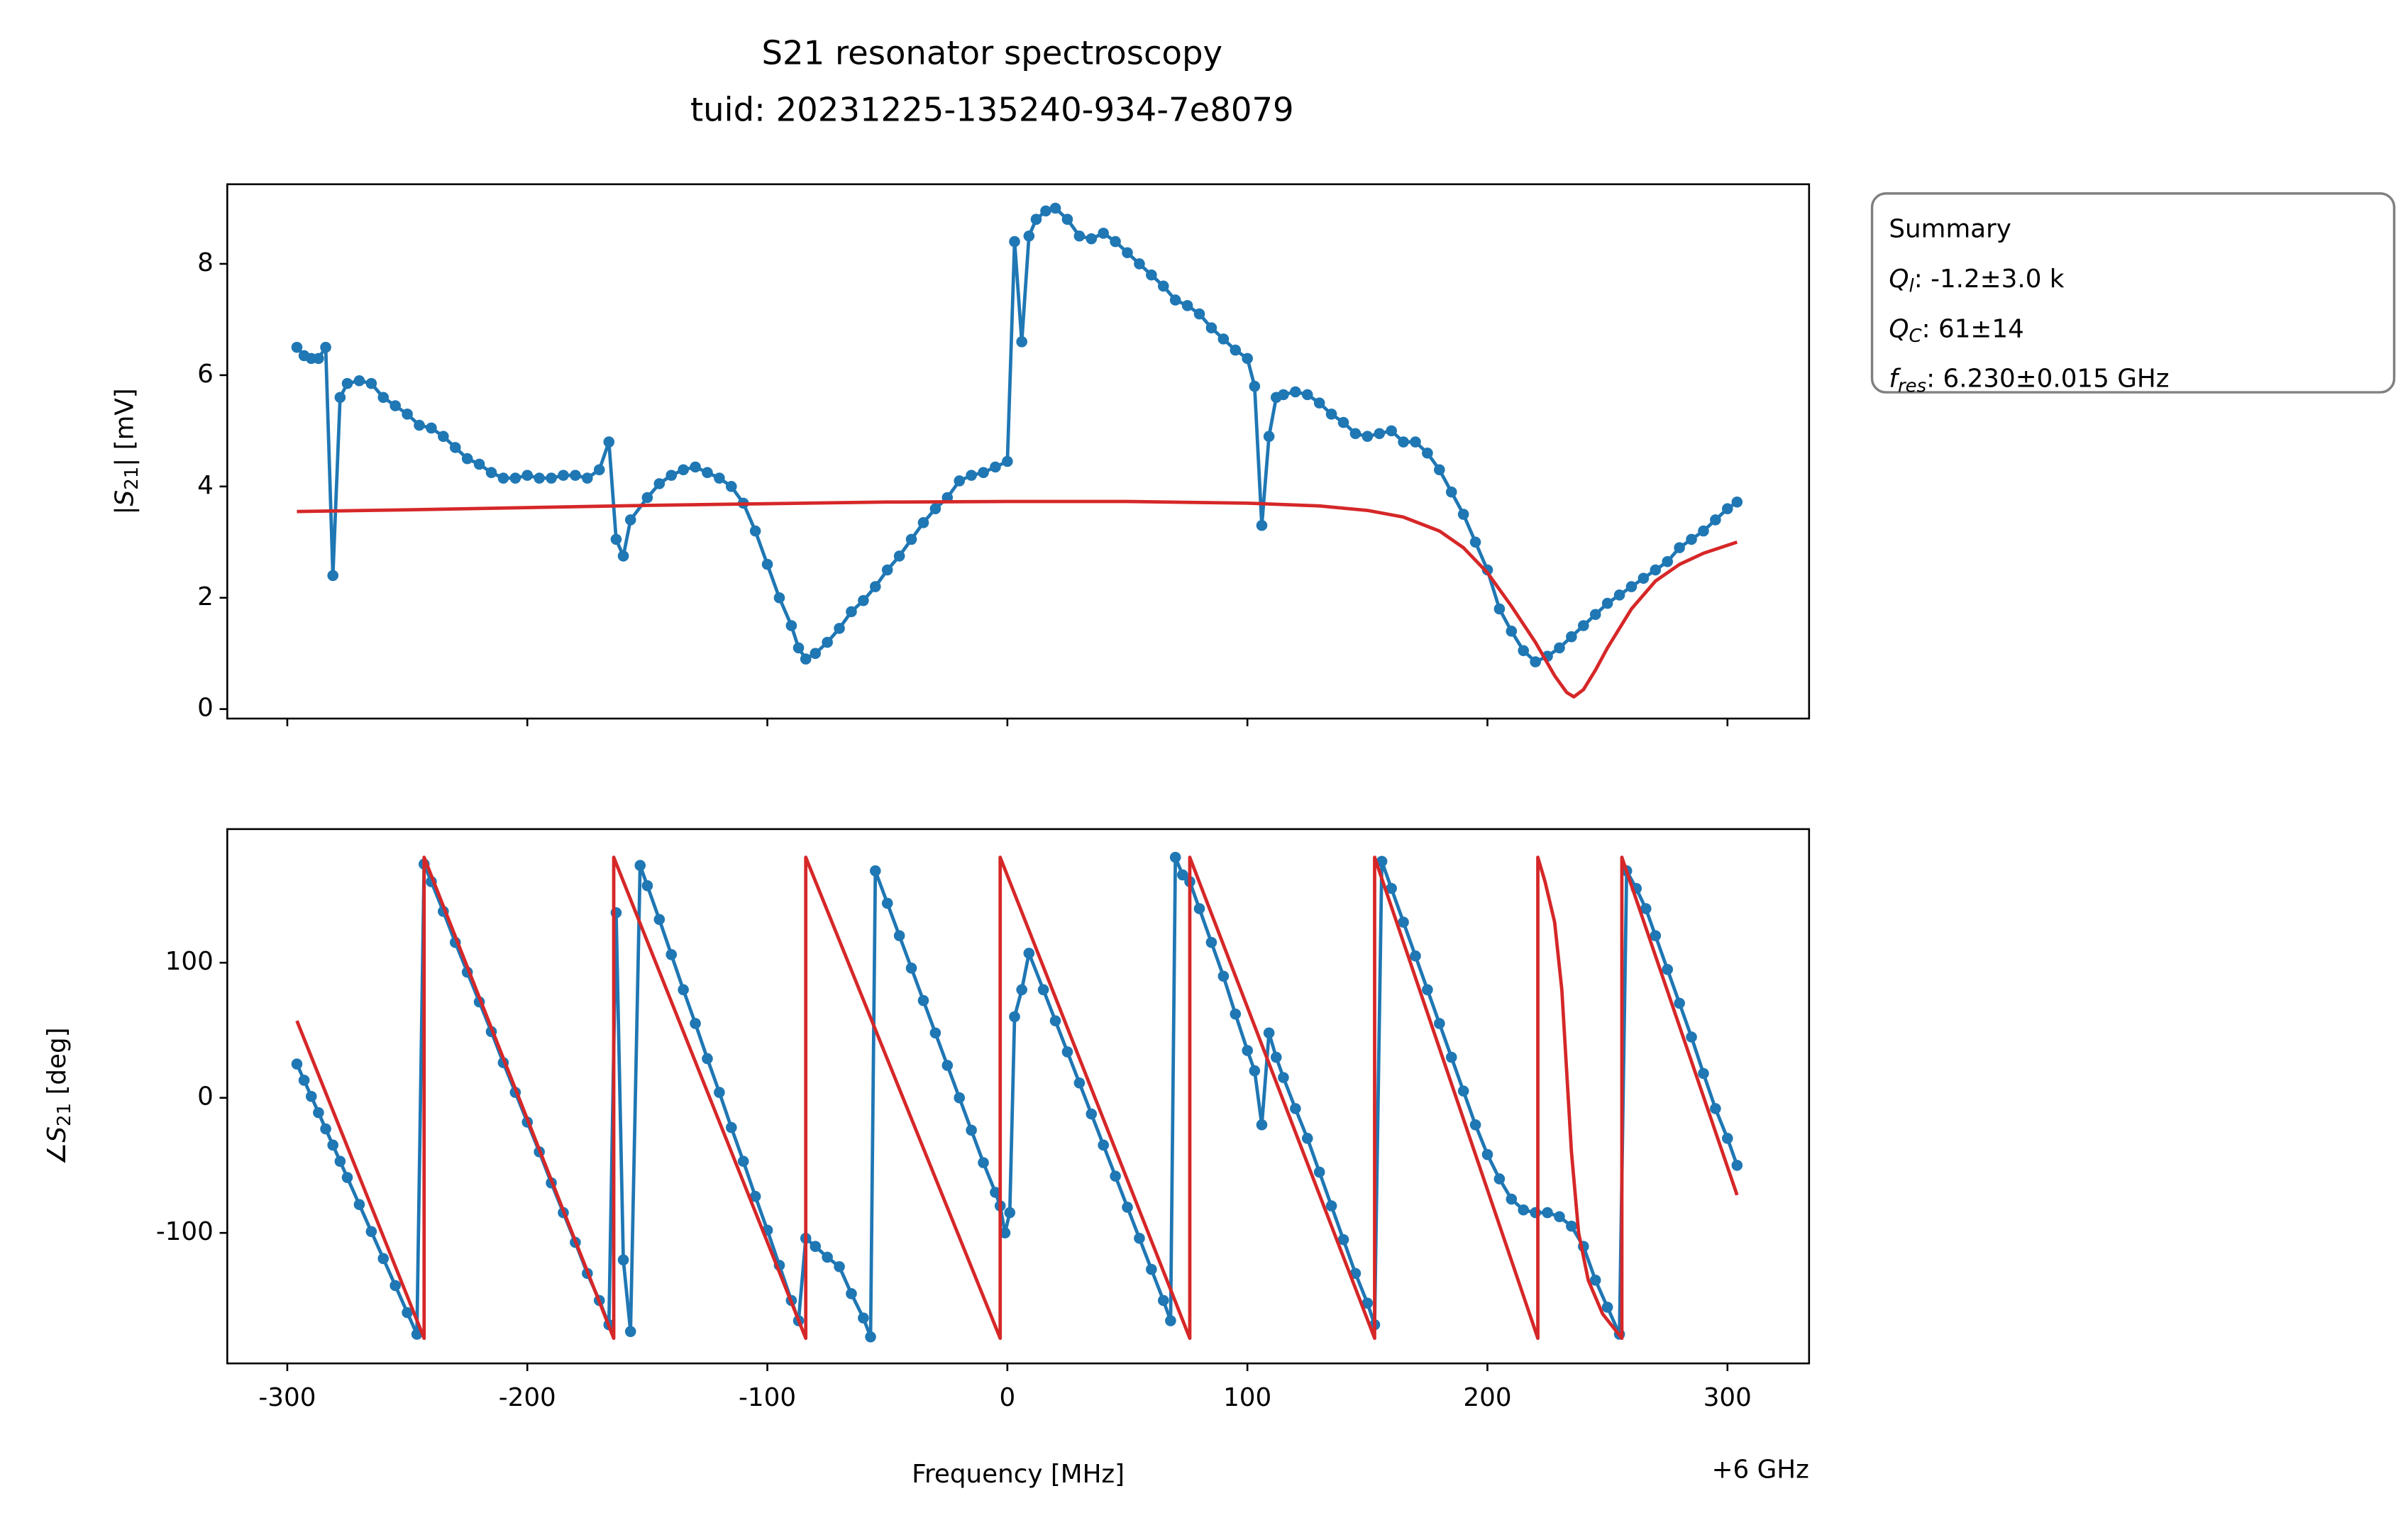 This screenshot has width=2408, height=1530. I want to click on y-axis-label: |S21| [mV], so click(126, 451).